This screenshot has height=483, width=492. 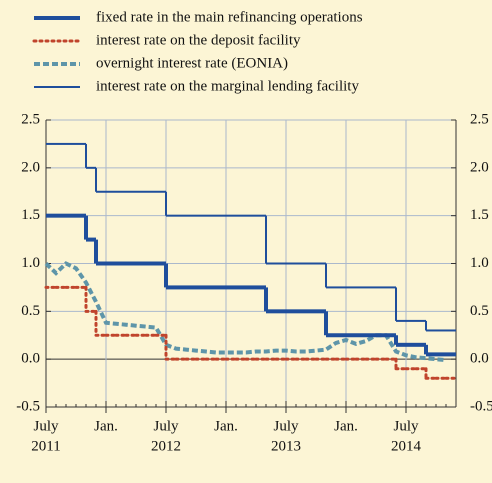 I want to click on y2-tick-label: 1.0, so click(x=479, y=263).